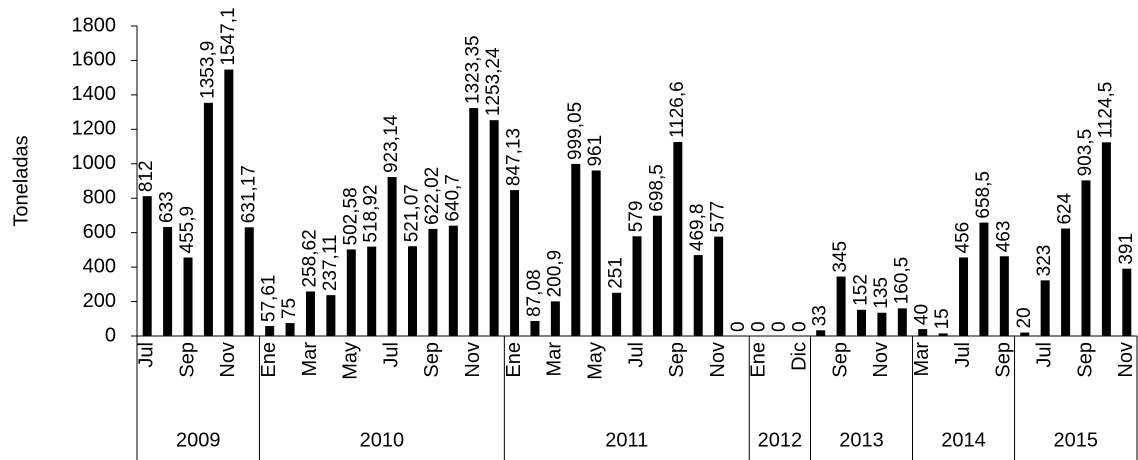 Image resolution: width=1138 pixels, height=460 pixels. What do you see at coordinates (820, 315) in the screenshot?
I see `value-label: 33` at bounding box center [820, 315].